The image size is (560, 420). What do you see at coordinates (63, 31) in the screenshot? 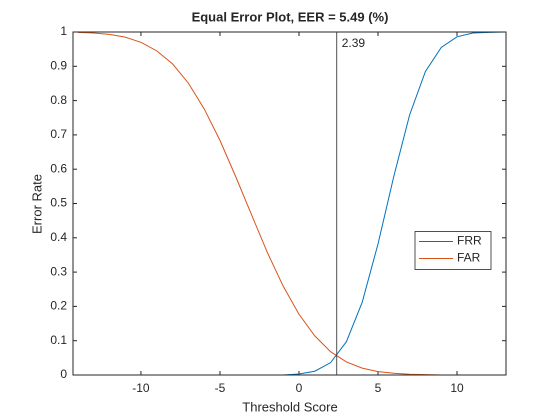
I see `y-tick-label: 1` at bounding box center [63, 31].